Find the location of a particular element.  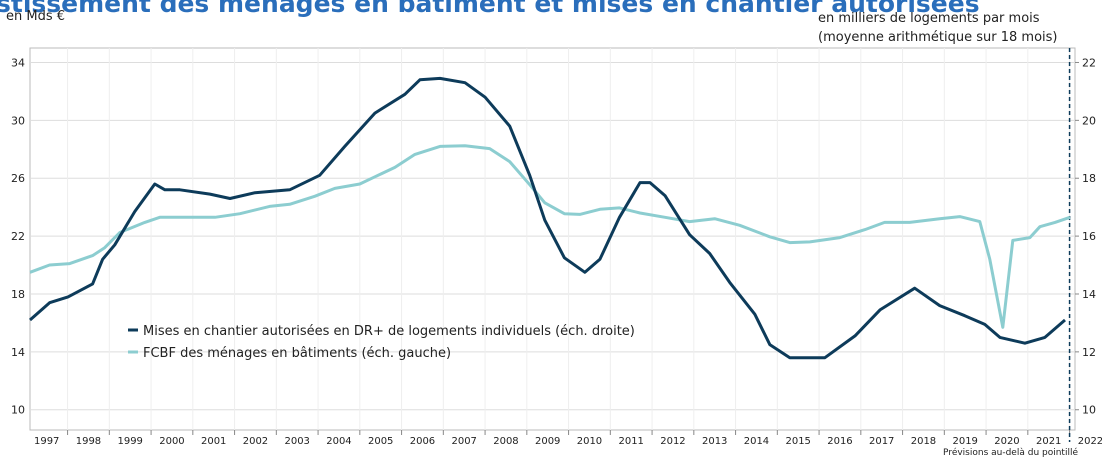

x-tick-label: 2001 is located at coordinates (213, 441).